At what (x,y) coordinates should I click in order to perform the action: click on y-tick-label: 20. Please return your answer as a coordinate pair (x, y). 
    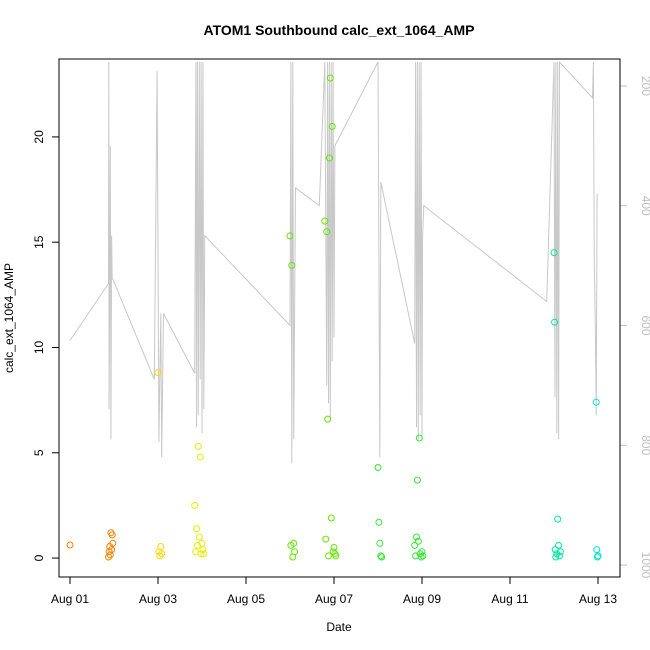
    Looking at the image, I should click on (39, 137).